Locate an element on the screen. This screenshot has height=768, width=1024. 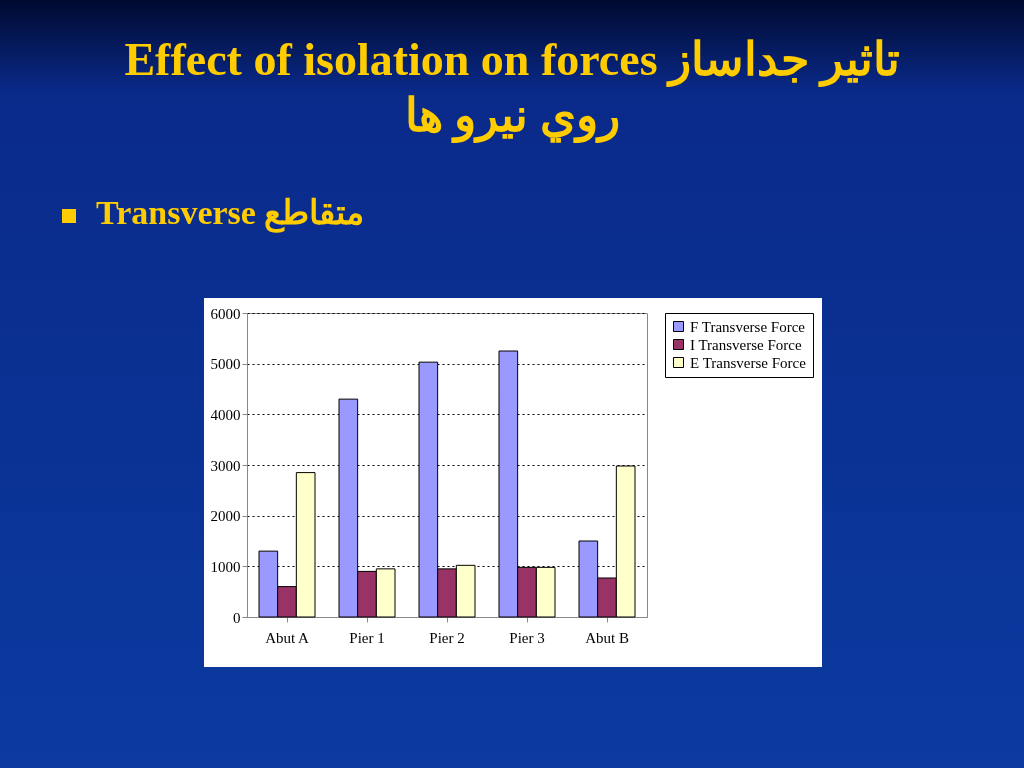
x-tick-label: Pier 2 is located at coordinates (447, 637).